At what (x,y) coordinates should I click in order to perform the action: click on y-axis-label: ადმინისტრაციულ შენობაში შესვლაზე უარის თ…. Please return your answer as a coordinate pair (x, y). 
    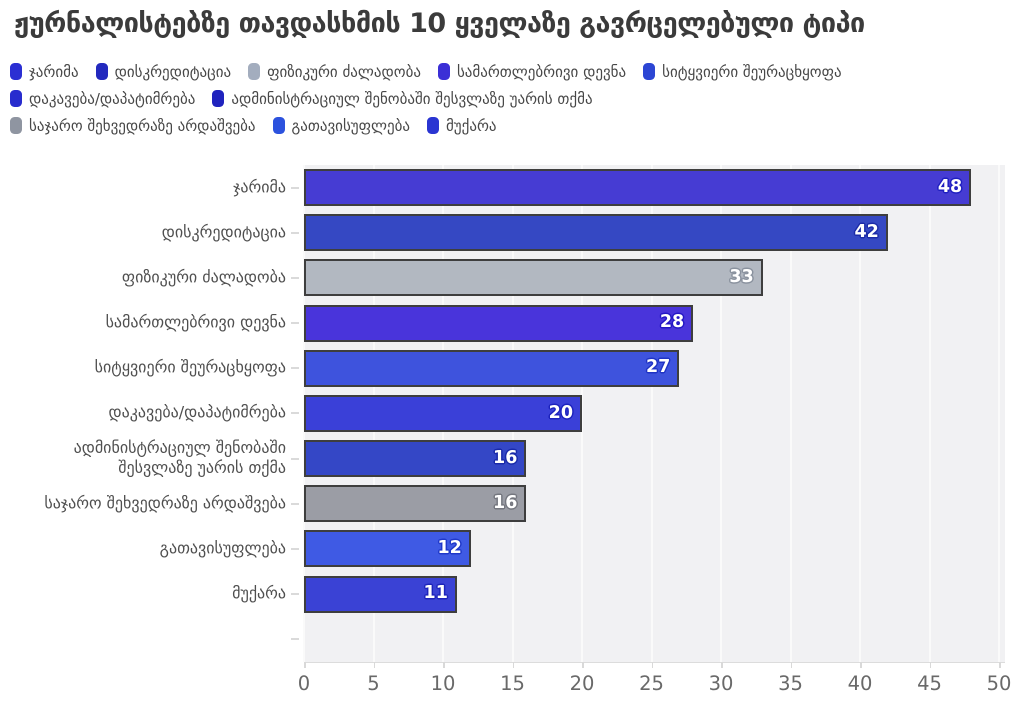
    Looking at the image, I should click on (179, 457).